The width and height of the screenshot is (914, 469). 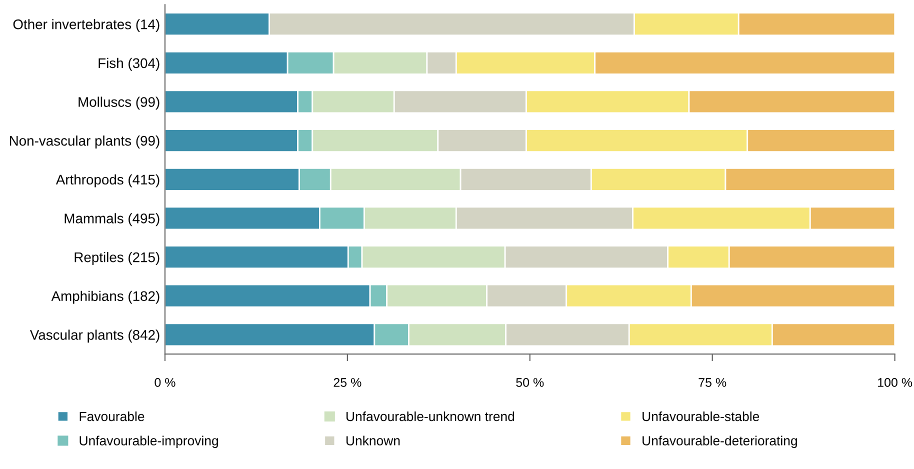 What do you see at coordinates (119, 103) in the screenshot?
I see `y-tick-label: Molluscs (99)` at bounding box center [119, 103].